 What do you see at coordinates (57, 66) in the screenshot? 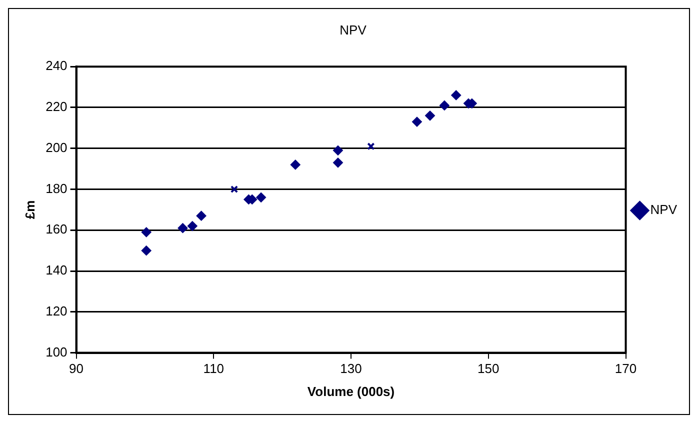
I see `y-tick-label: 240` at bounding box center [57, 66].